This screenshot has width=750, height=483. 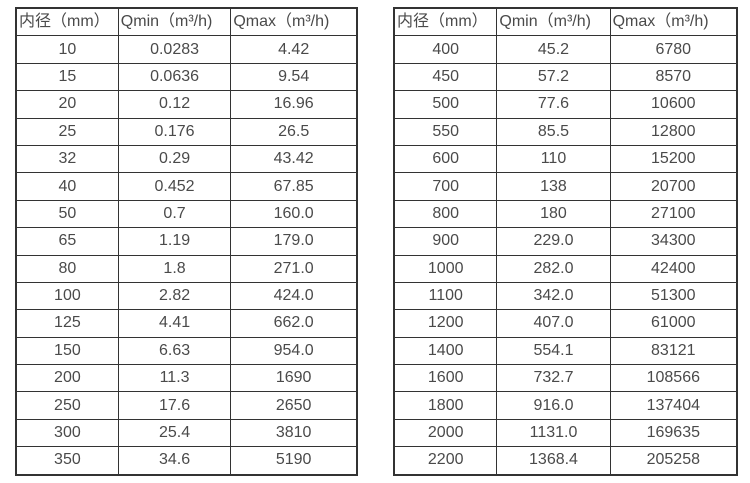 What do you see at coordinates (67, 433) in the screenshot?
I see `table-cell: 300` at bounding box center [67, 433].